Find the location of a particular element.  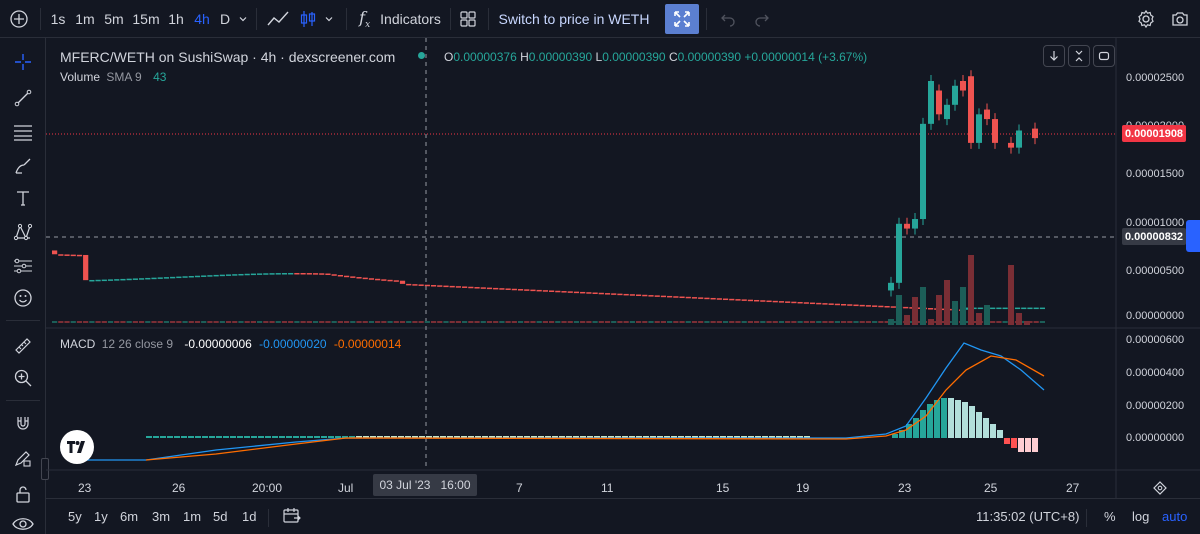

pattern-tool is located at coordinates (23, 232).